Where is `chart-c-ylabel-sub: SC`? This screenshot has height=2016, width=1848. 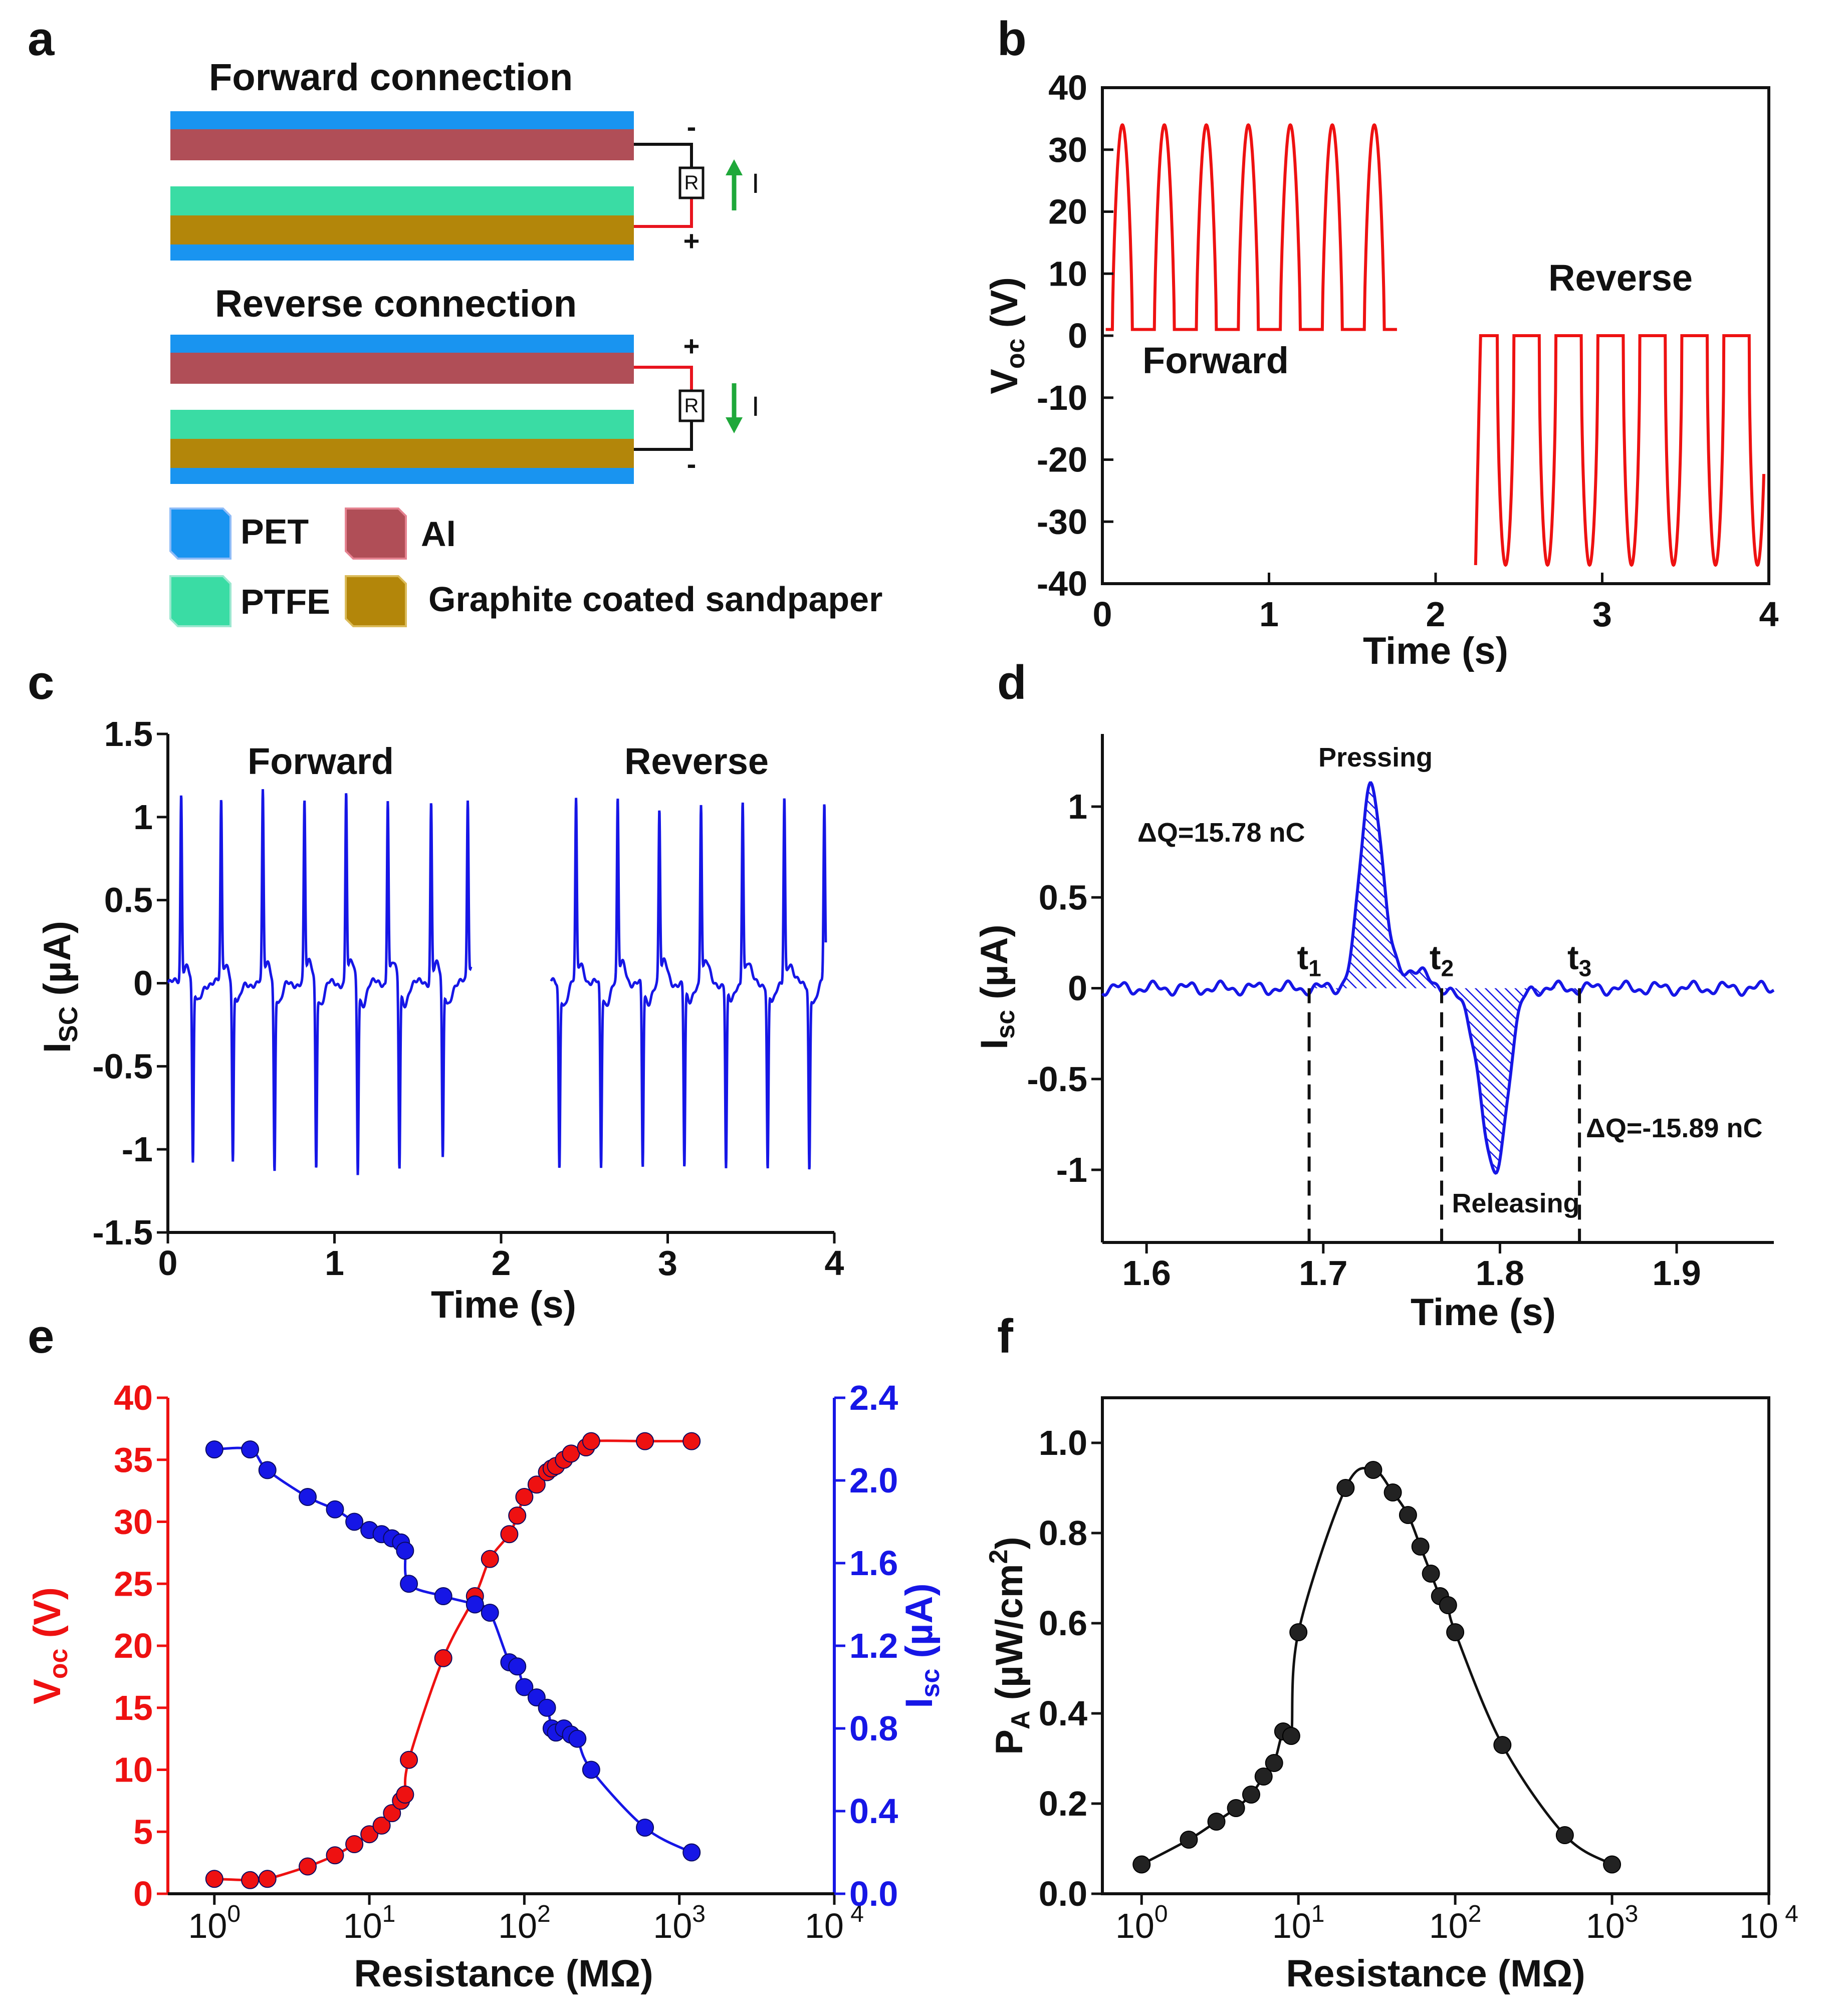
chart-c-ylabel-sub: SC is located at coordinates (68, 1024).